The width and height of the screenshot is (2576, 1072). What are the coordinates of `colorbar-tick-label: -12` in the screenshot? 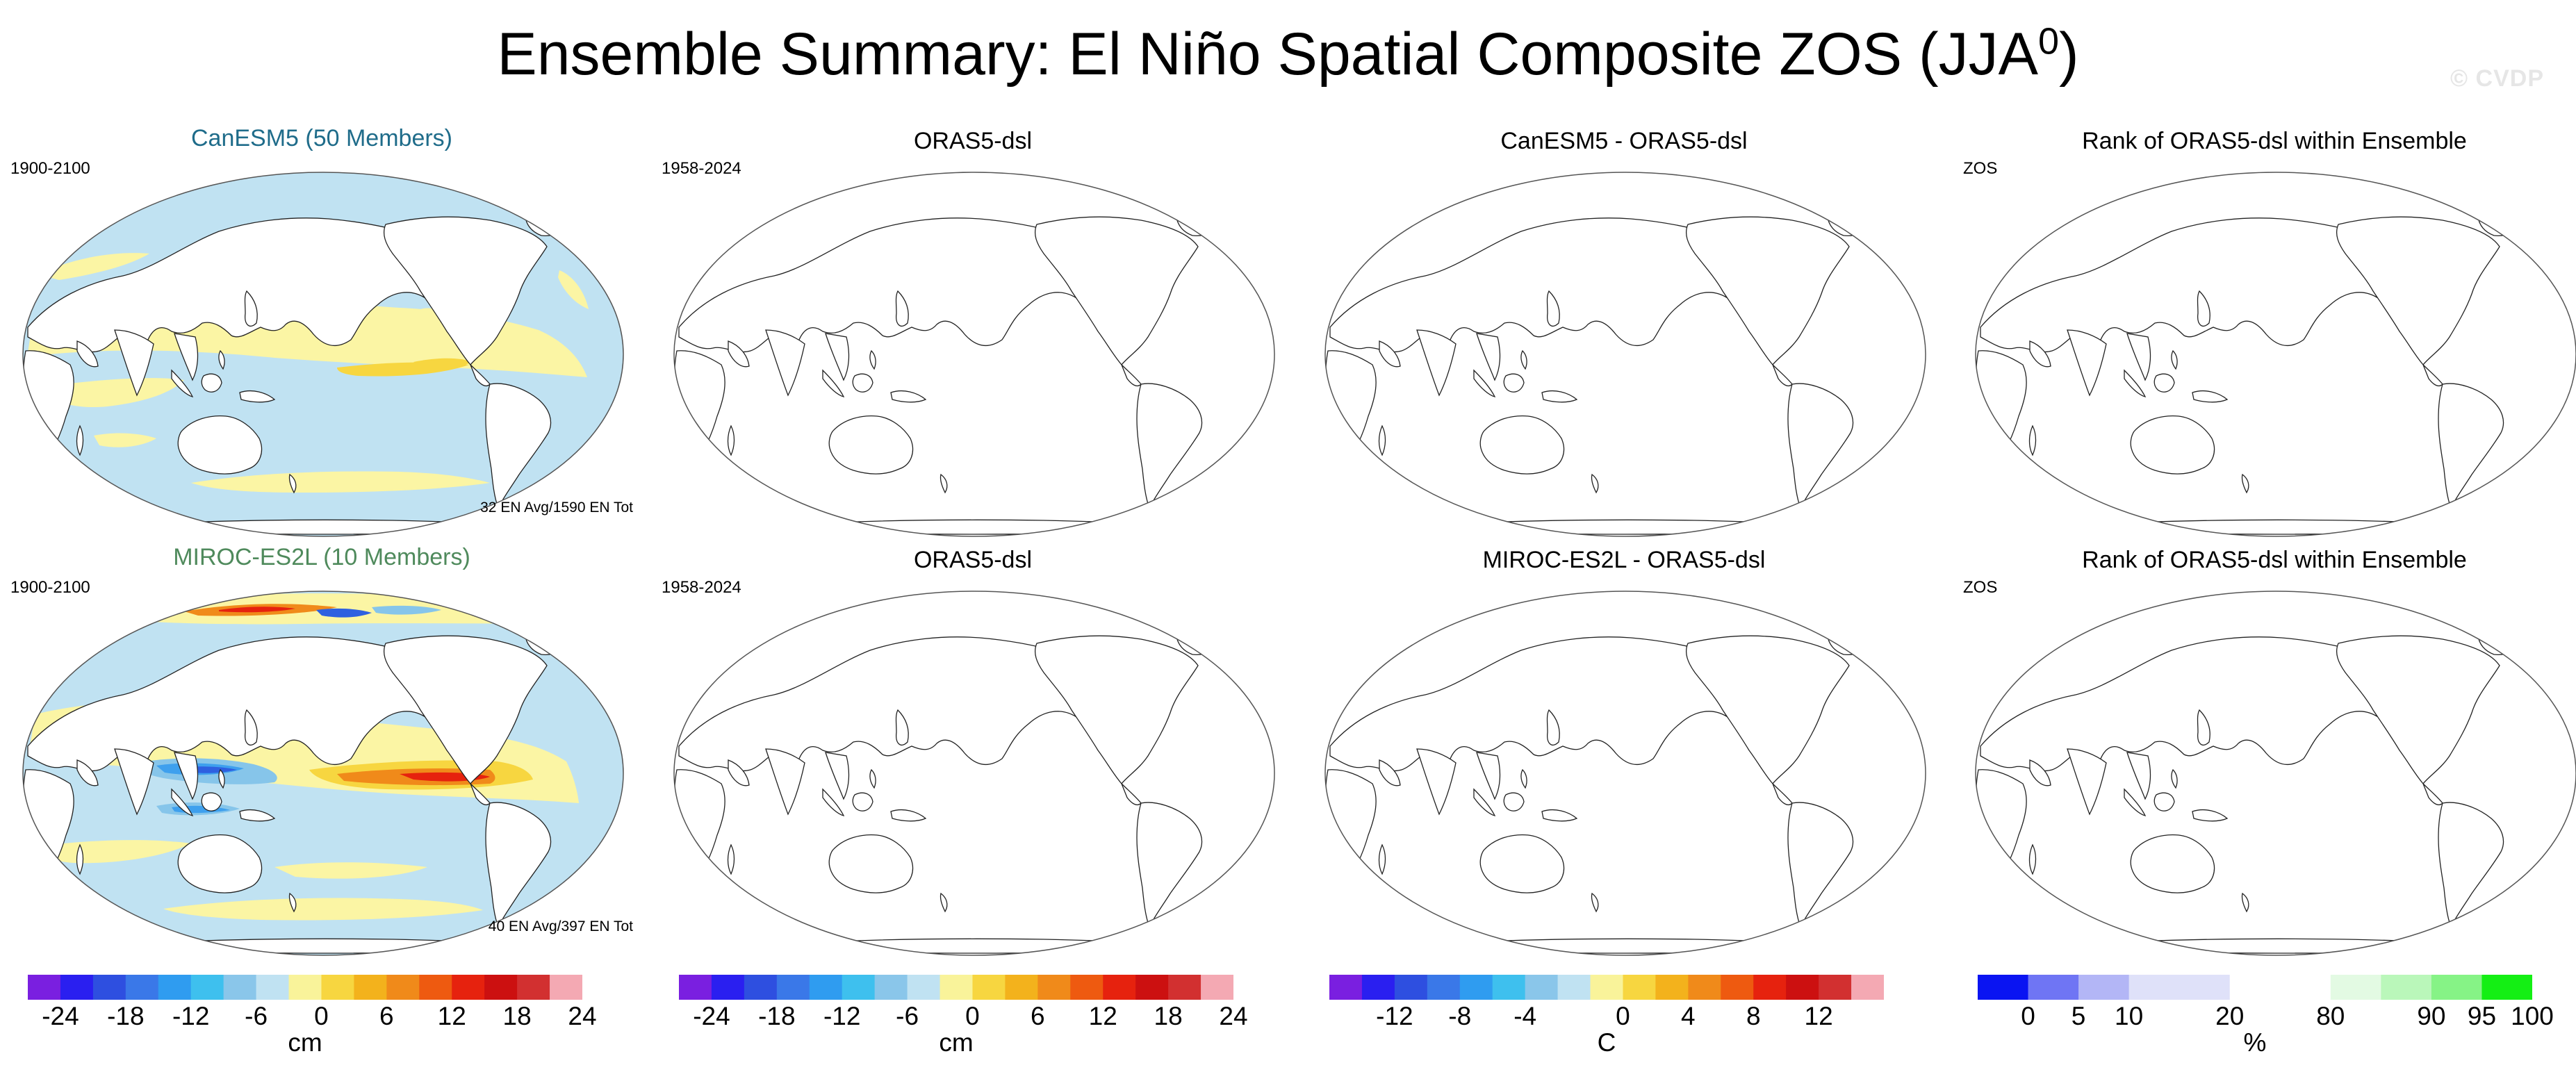 It's located at (1394, 1016).